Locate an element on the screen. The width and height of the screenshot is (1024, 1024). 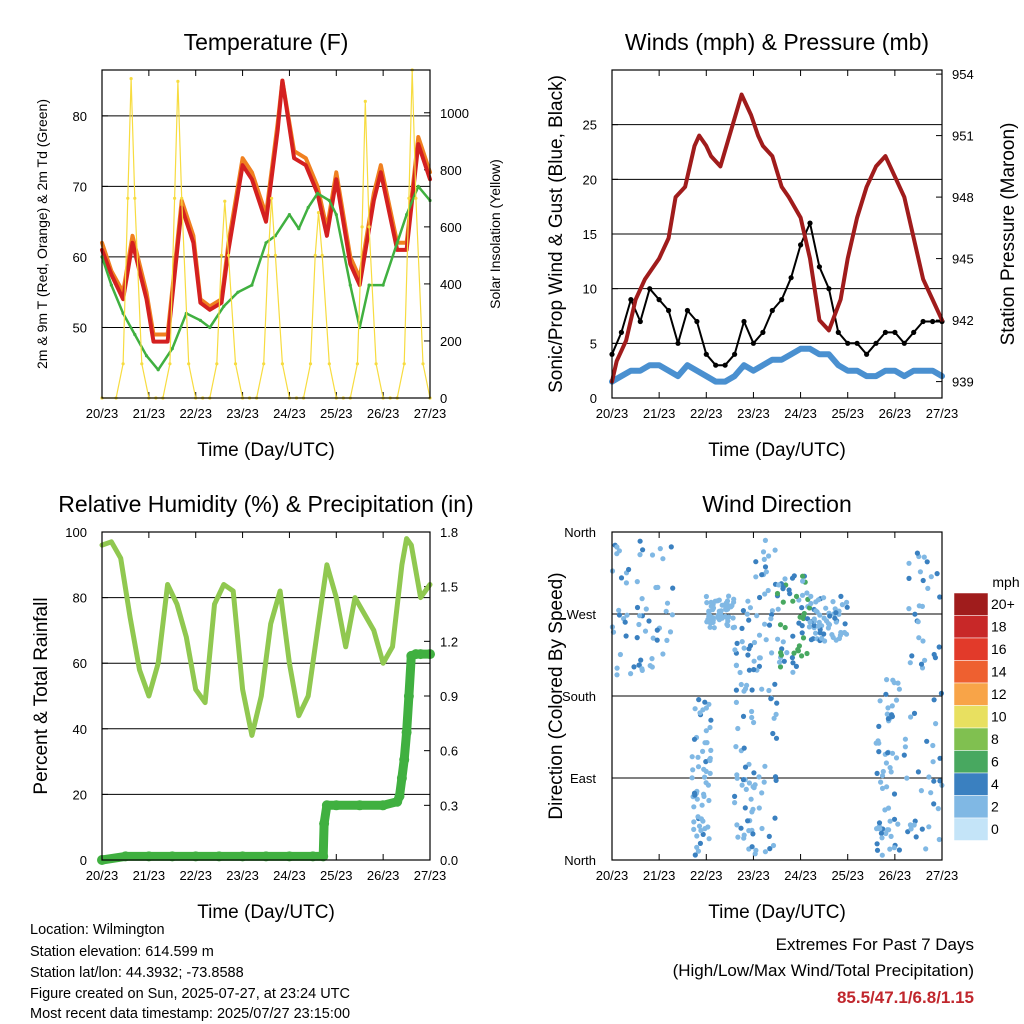
x-tick-label: 24/23 is located at coordinates (289, 875).